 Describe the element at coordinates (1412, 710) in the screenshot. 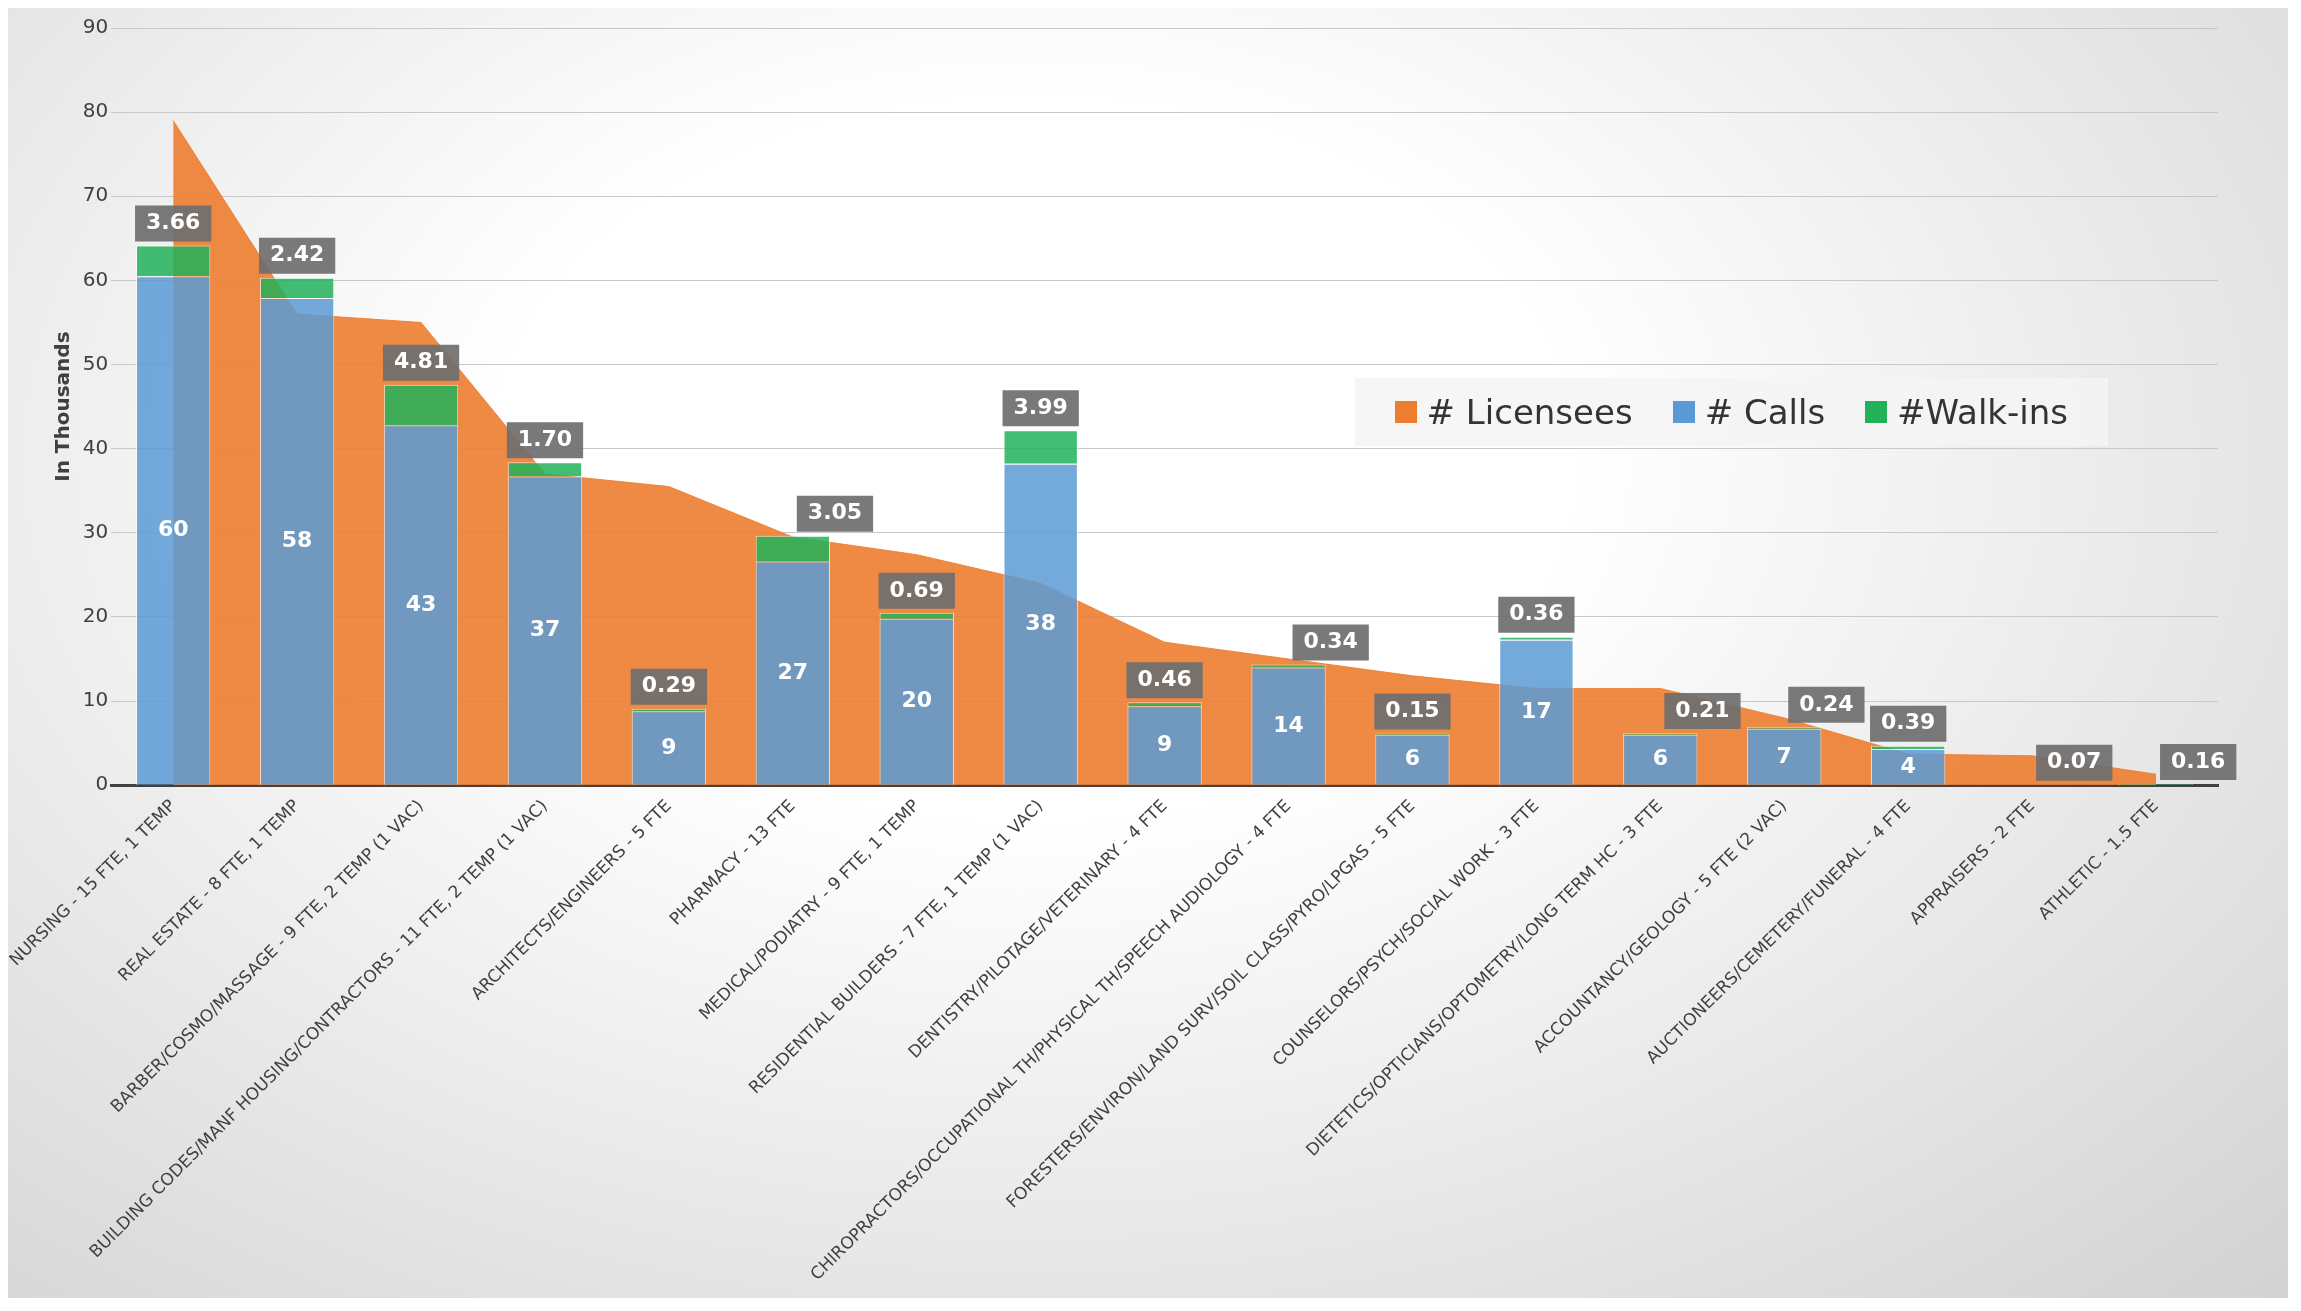

I see `data-label: 0.15` at that location.